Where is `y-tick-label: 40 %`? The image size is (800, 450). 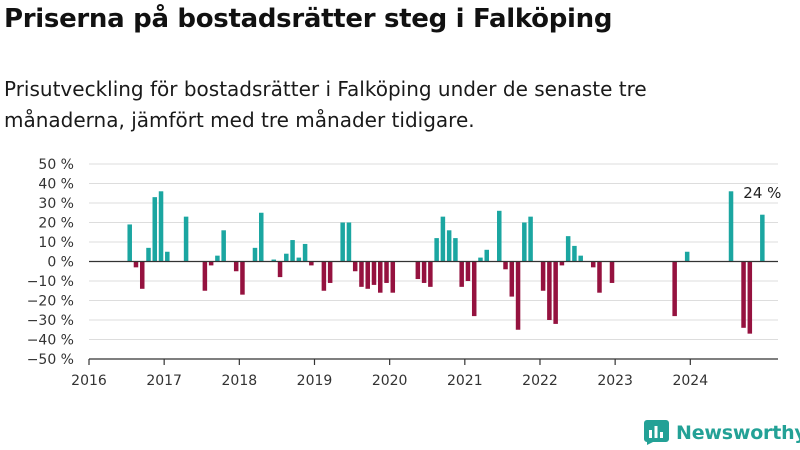
y-tick-label: 40 % is located at coordinates (56, 185).